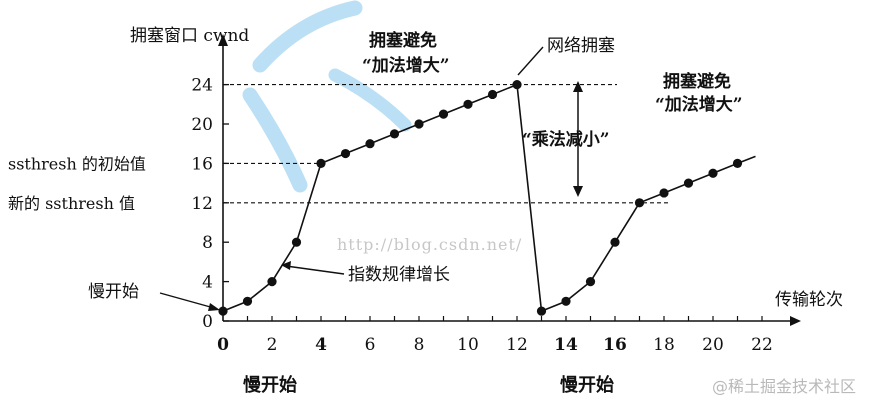  I want to click on footer-attribution: @稀土掘金技术社区, so click(783, 386).